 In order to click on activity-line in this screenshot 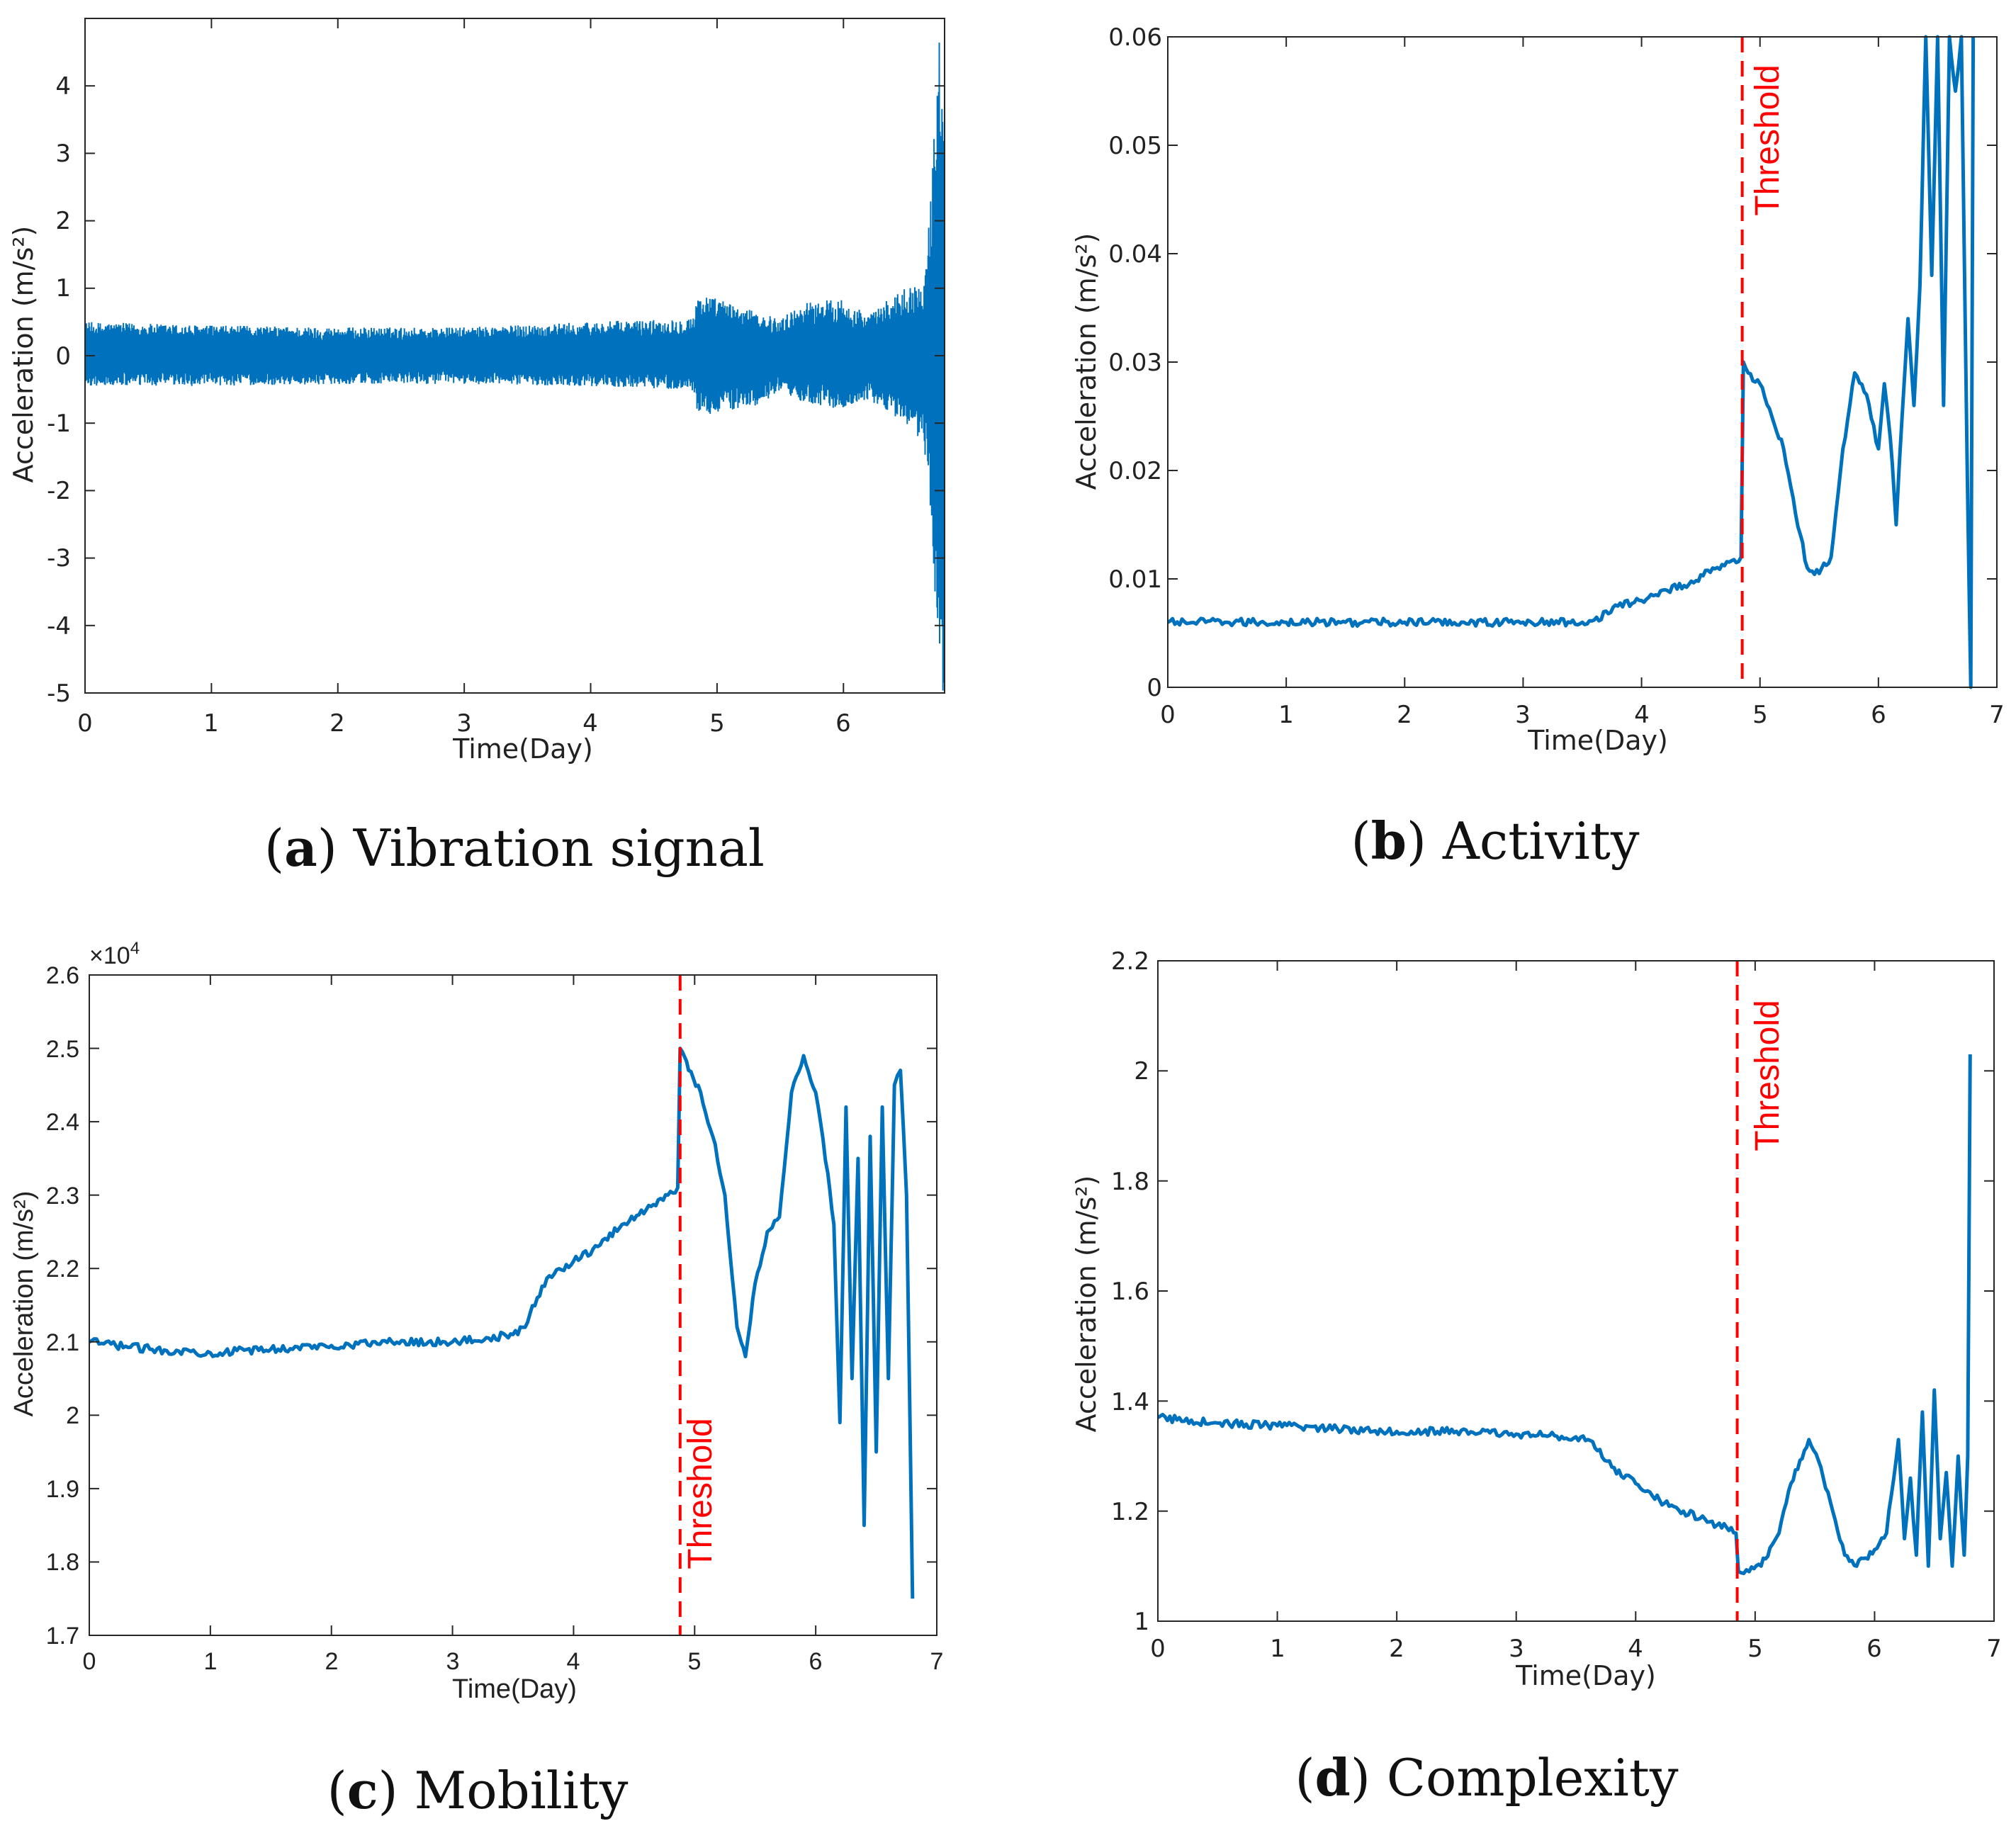, I will do `click(1571, 362)`.